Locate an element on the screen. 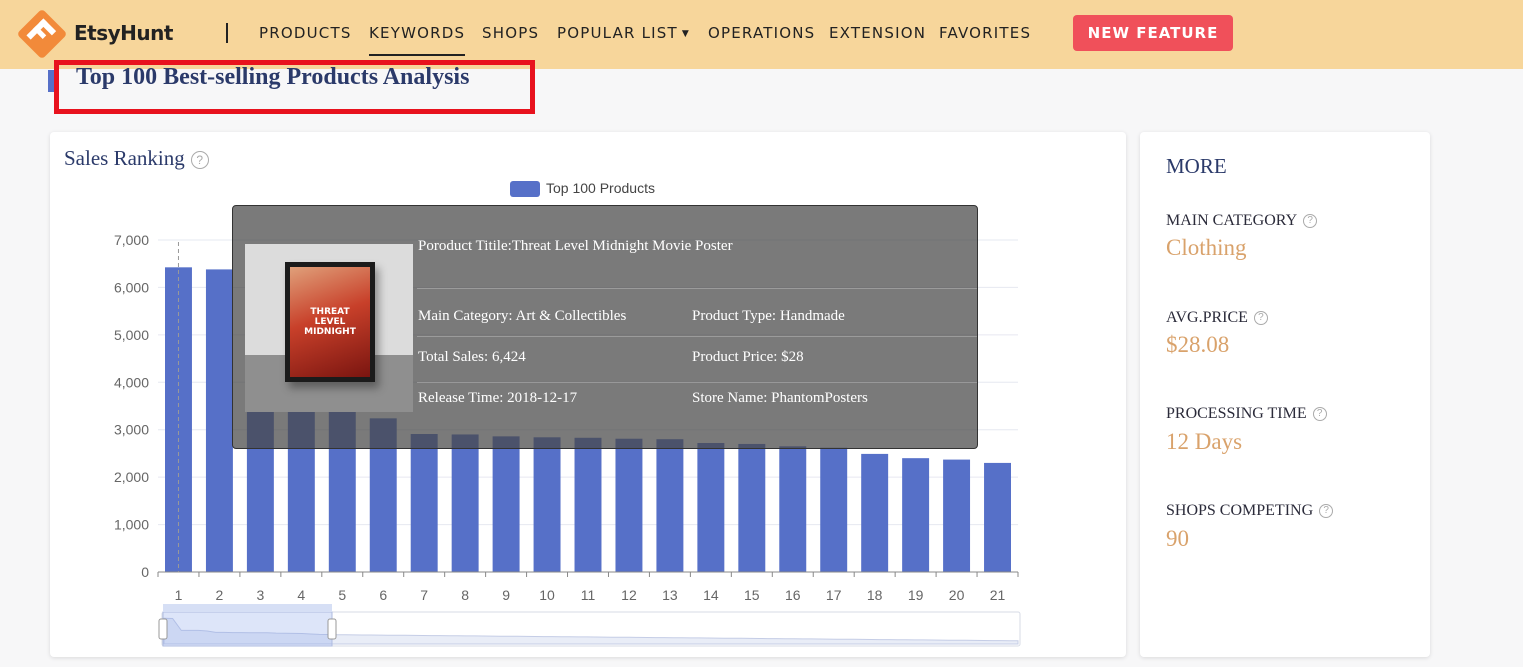  x-tick-label: 3 is located at coordinates (260, 595).